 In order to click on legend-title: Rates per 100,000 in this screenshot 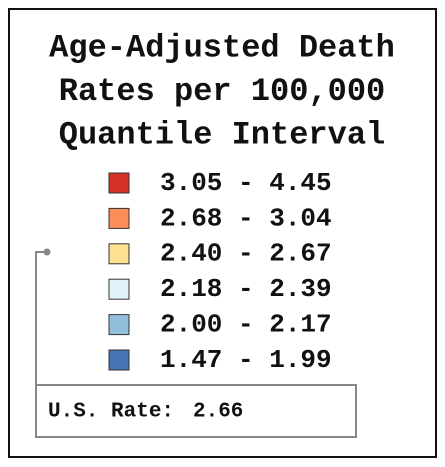, I will do `click(222, 91)`.